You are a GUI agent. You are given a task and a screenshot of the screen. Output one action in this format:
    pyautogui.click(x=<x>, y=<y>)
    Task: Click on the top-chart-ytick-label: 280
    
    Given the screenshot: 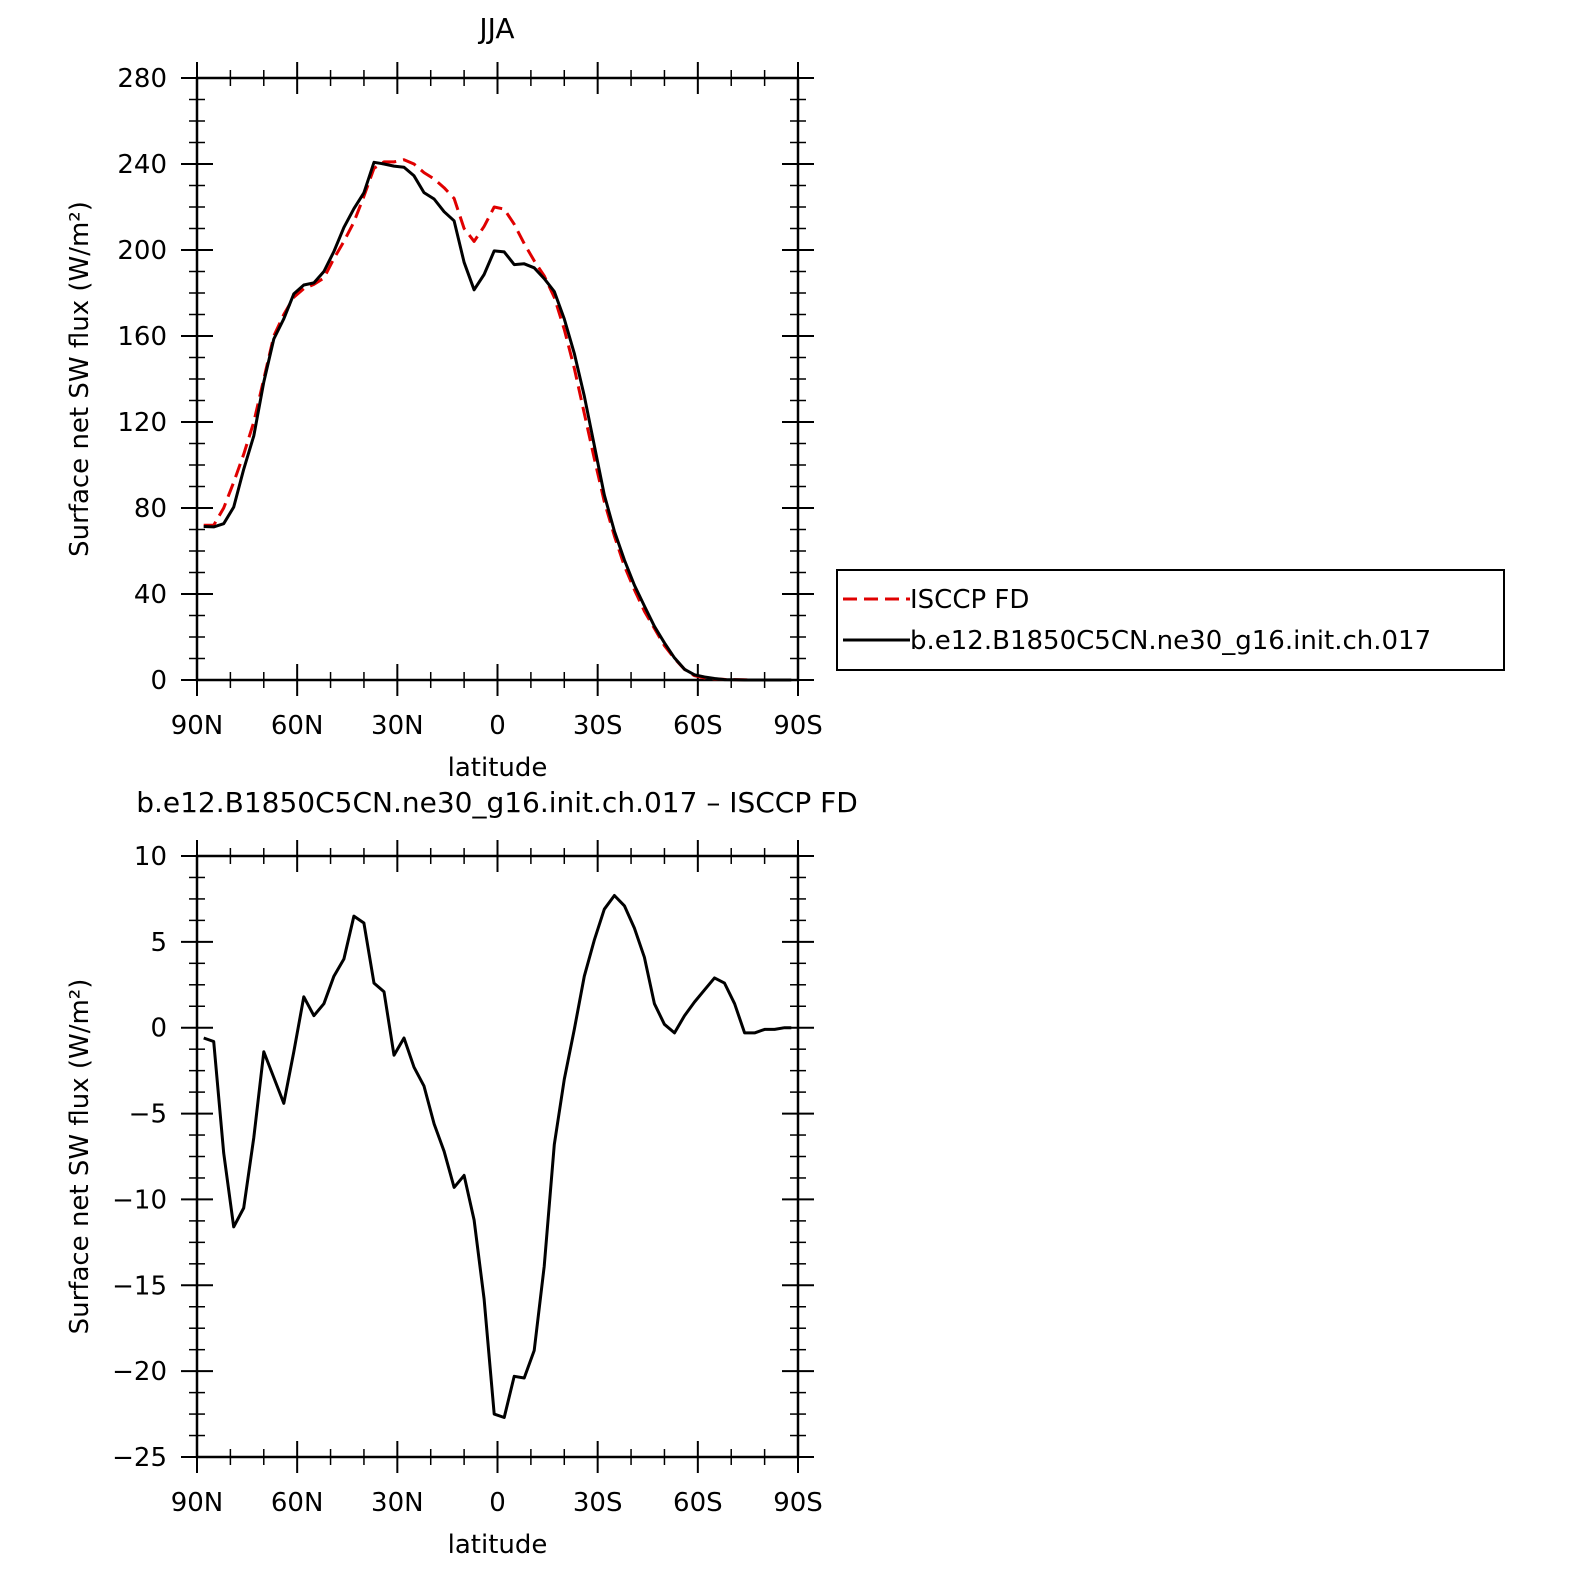 What is the action you would take?
    pyautogui.click(x=142, y=79)
    